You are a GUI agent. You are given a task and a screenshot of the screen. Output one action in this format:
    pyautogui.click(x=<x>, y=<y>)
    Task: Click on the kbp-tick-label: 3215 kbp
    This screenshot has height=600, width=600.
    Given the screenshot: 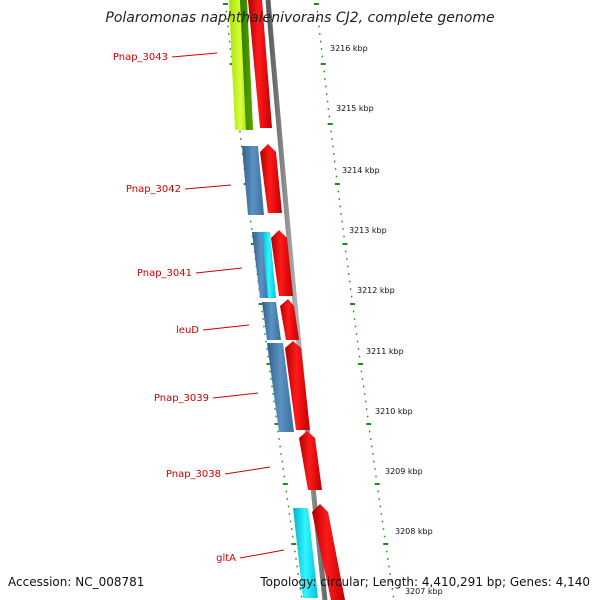 What is the action you would take?
    pyautogui.click(x=355, y=108)
    